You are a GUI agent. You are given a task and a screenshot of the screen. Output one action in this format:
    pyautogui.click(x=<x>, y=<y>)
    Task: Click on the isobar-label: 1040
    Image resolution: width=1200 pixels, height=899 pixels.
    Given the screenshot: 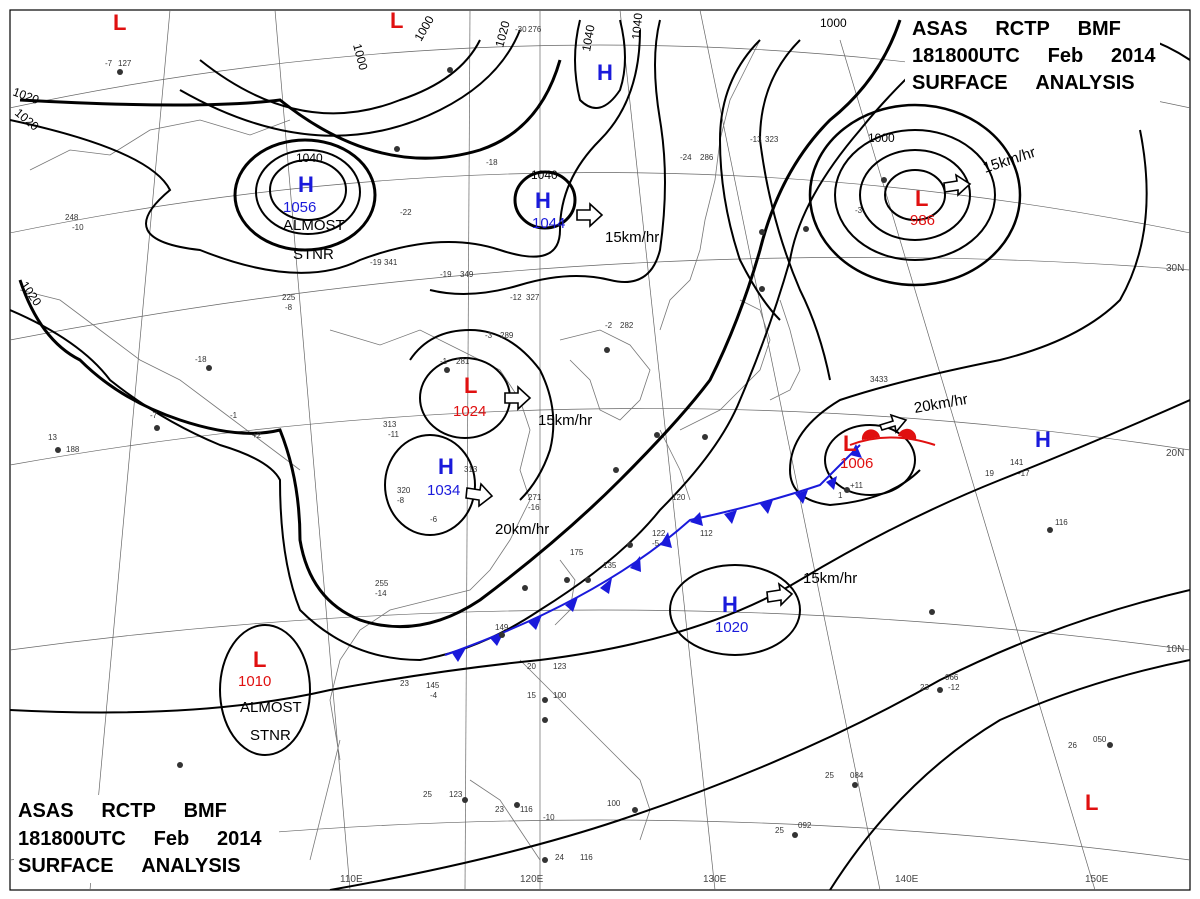 What is the action you would take?
    pyautogui.click(x=309, y=158)
    